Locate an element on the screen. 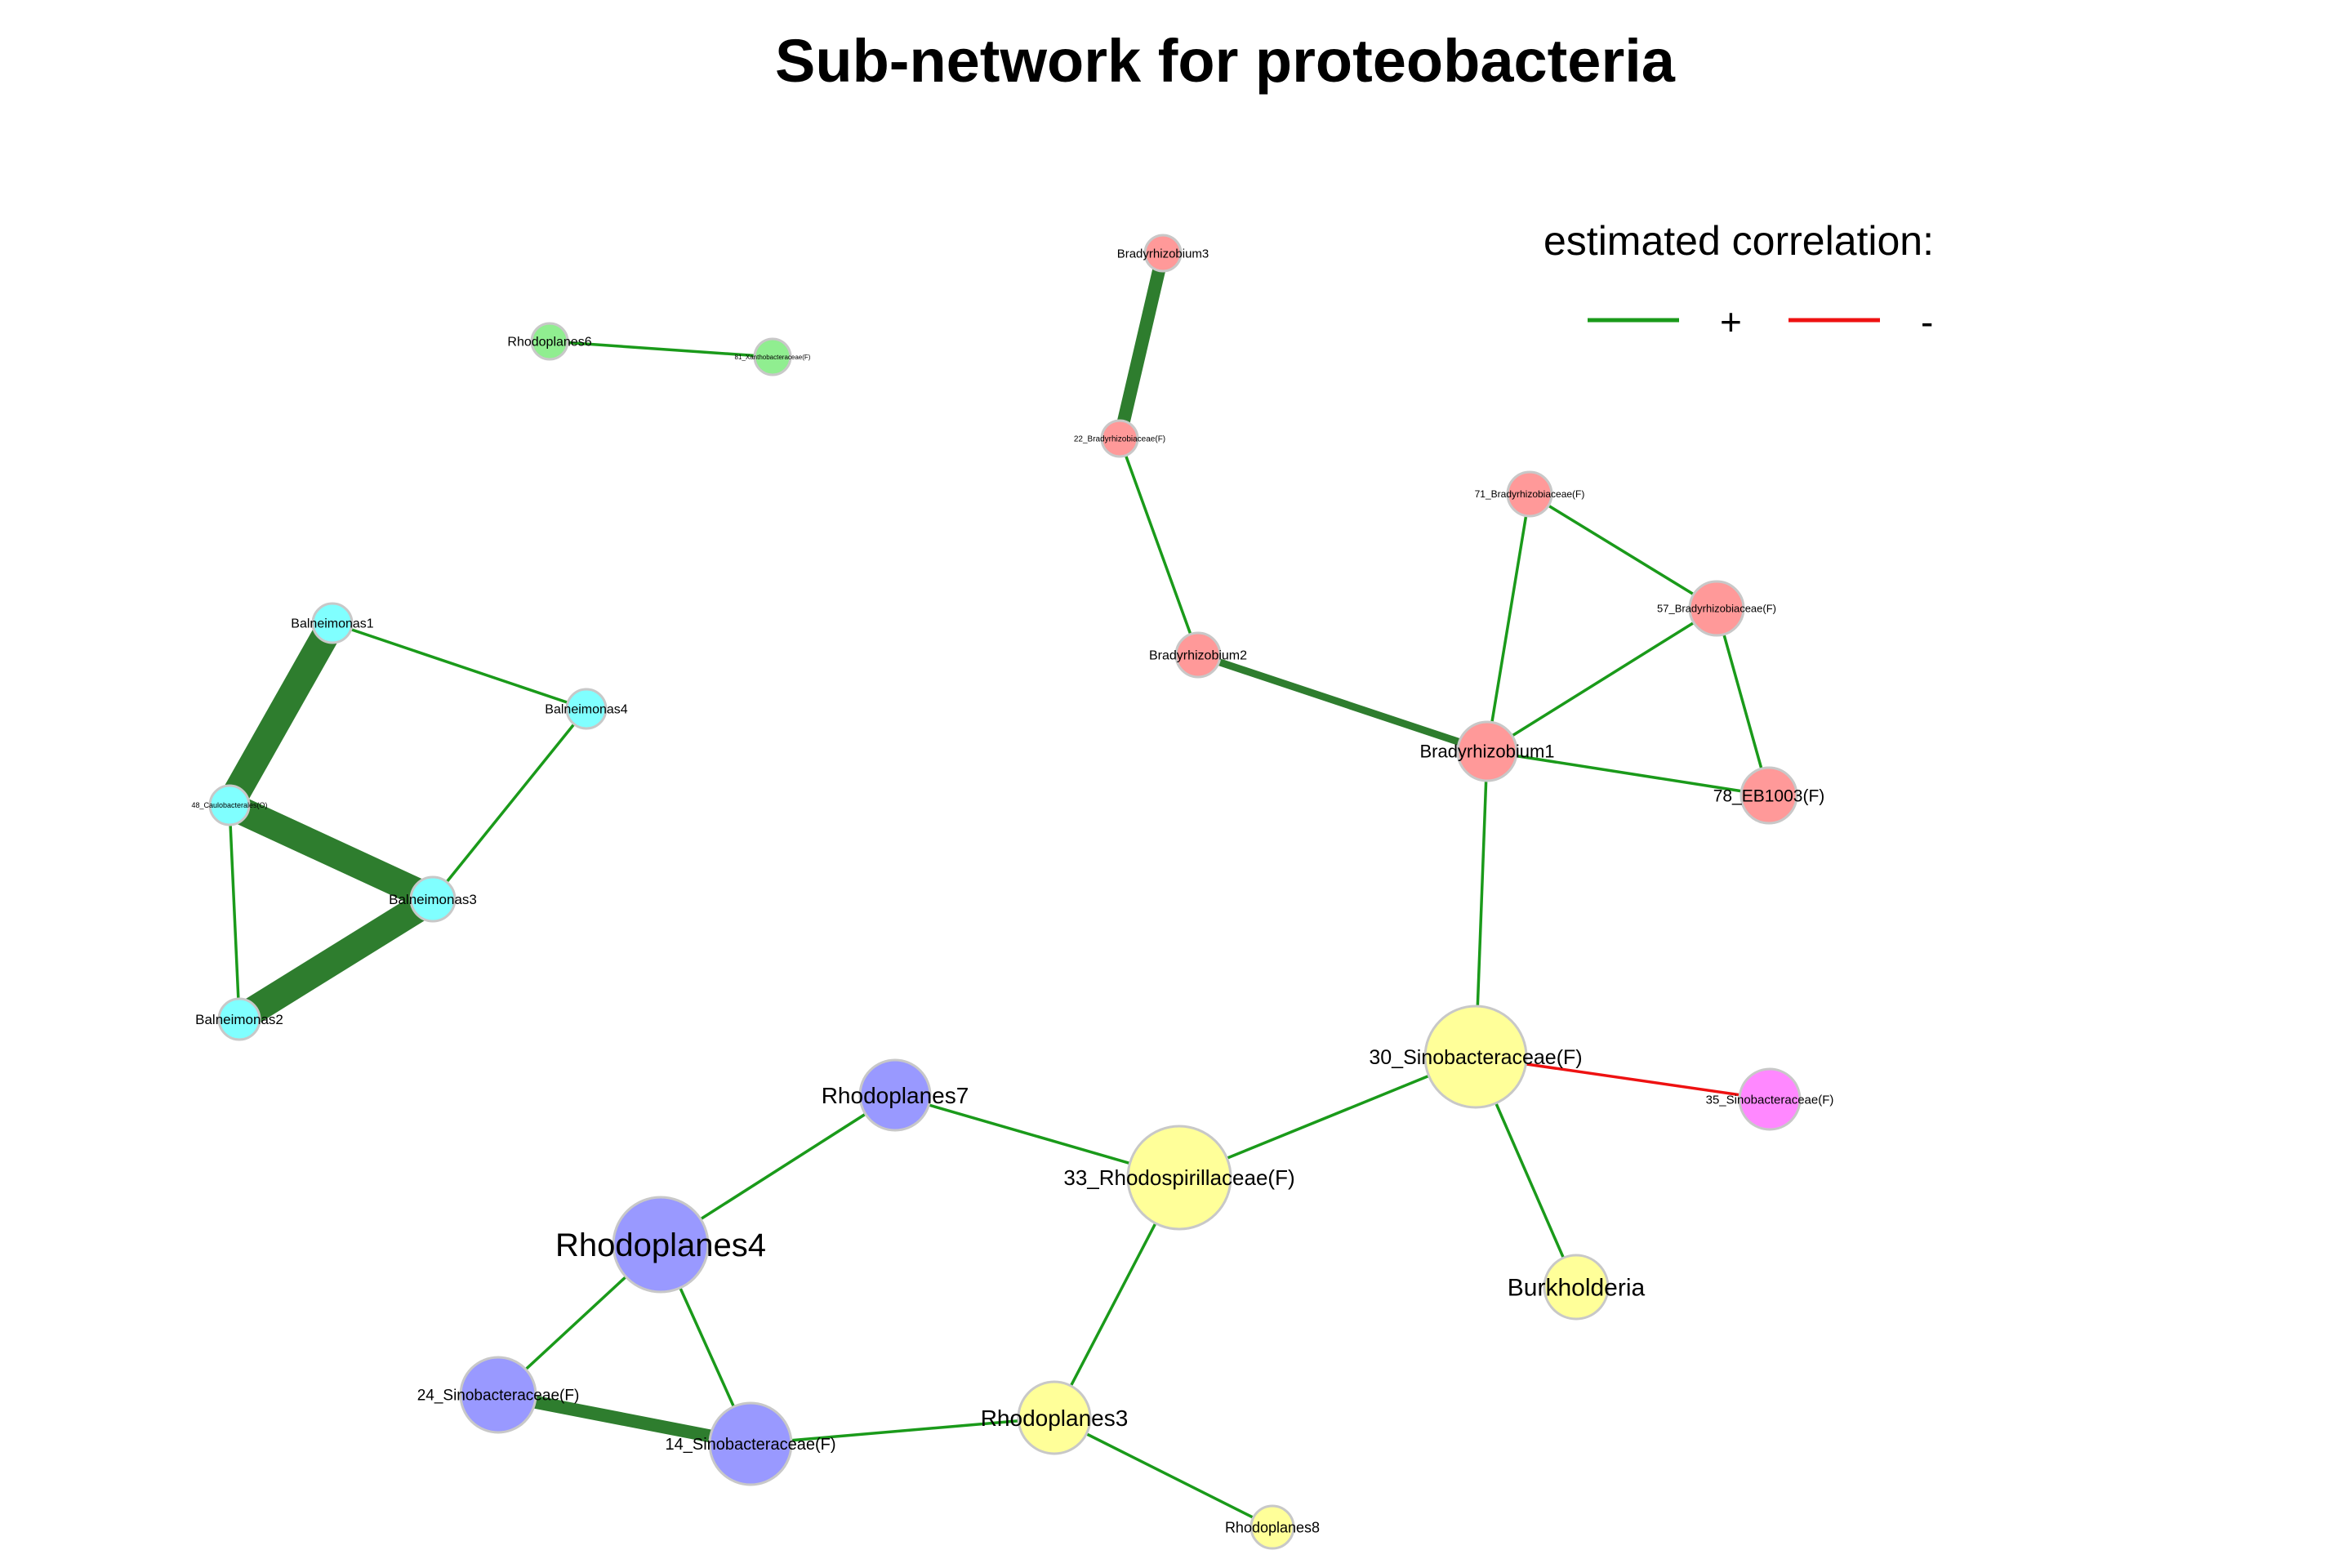 Image resolution: width=2352 pixels, height=1568 pixels. node-circle-burkholderia is located at coordinates (1576, 1287).